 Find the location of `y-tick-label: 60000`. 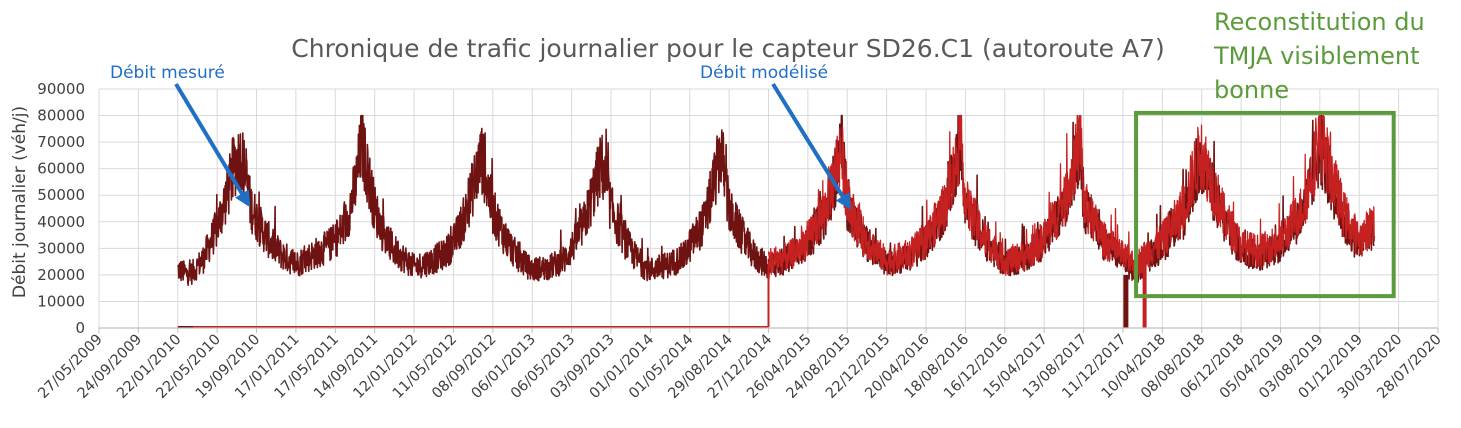

y-tick-label: 60000 is located at coordinates (61, 169).